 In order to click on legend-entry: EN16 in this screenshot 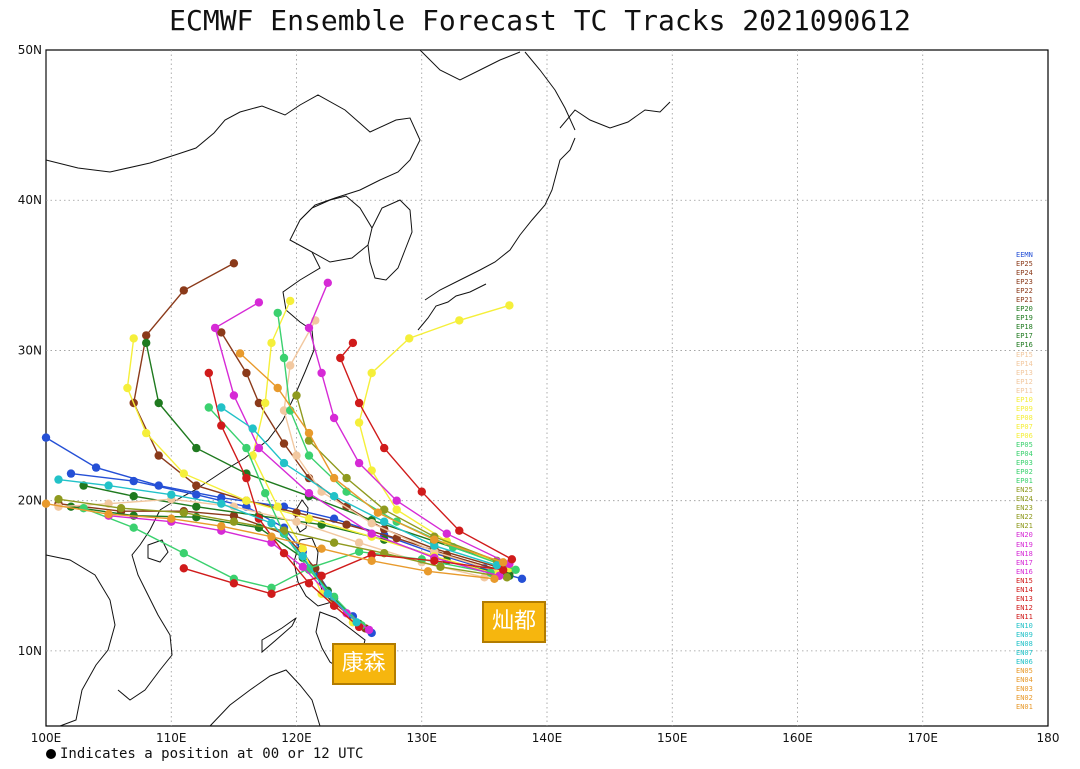, I will do `click(1024, 571)`.